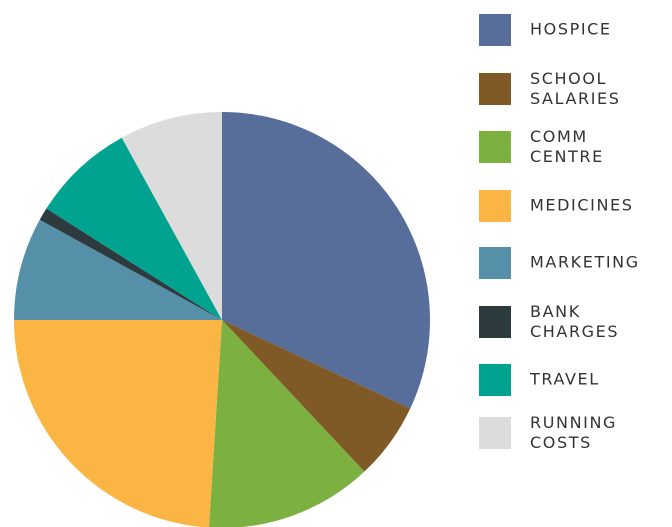 This screenshot has width=672, height=527. What do you see at coordinates (561, 442) in the screenshot?
I see `legend-label-line: COSTS` at bounding box center [561, 442].